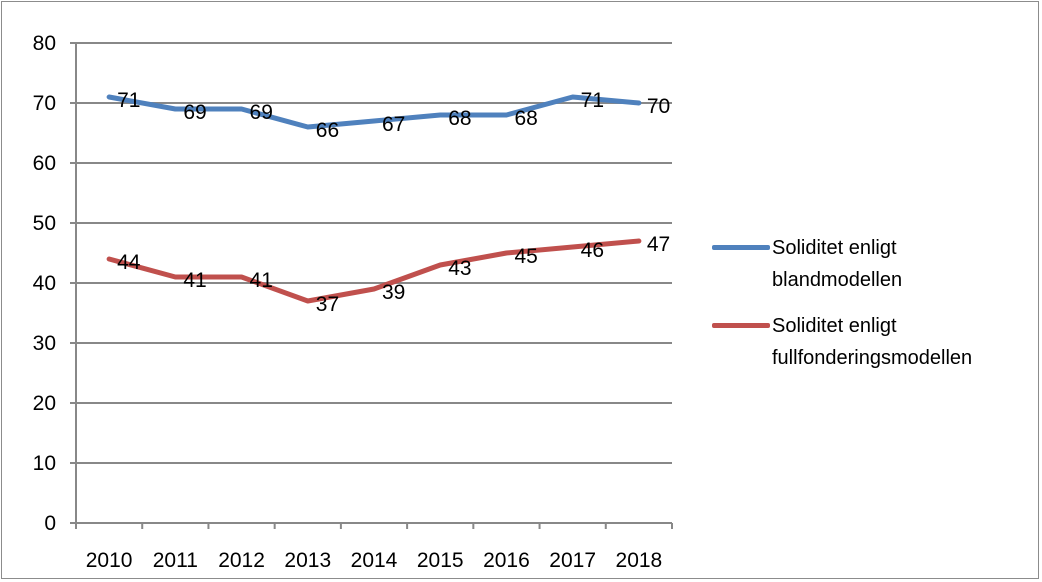 This screenshot has width=1042, height=582. What do you see at coordinates (327, 130) in the screenshot?
I see `data-label: 66` at bounding box center [327, 130].